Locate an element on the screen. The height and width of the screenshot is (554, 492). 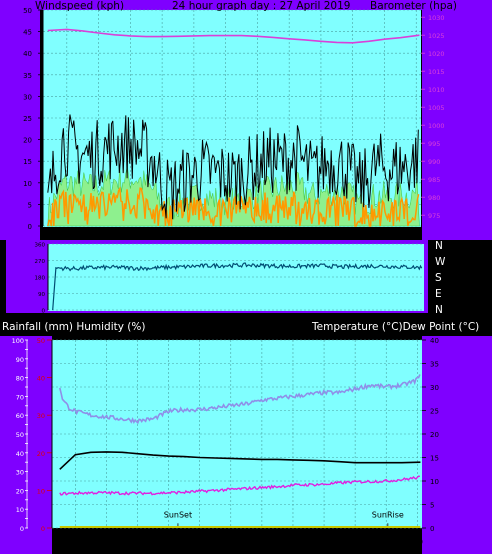
wind-x-tick-label: 13 is located at coordinates (98, 237).